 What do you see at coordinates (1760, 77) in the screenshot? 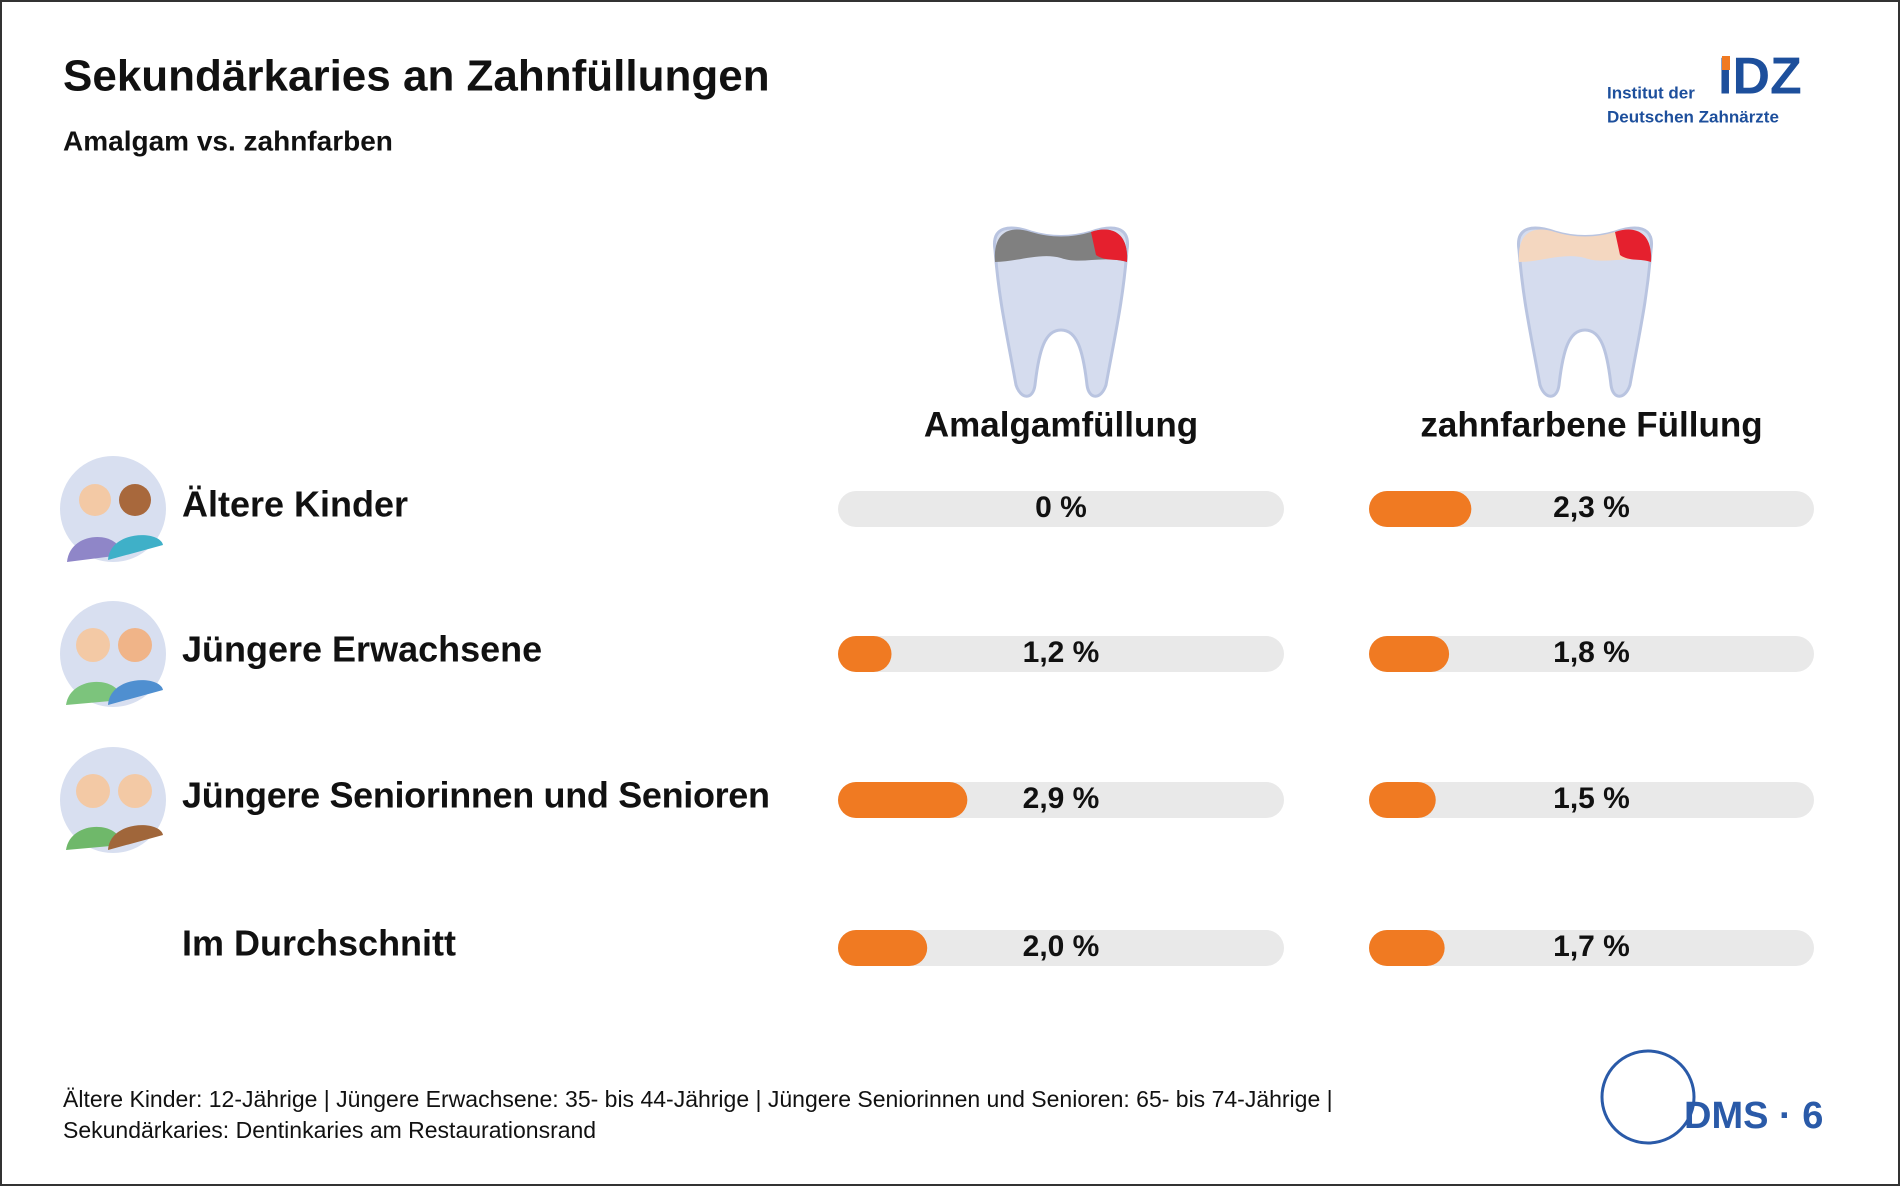
I see `logo-mark: IDZ` at bounding box center [1760, 77].